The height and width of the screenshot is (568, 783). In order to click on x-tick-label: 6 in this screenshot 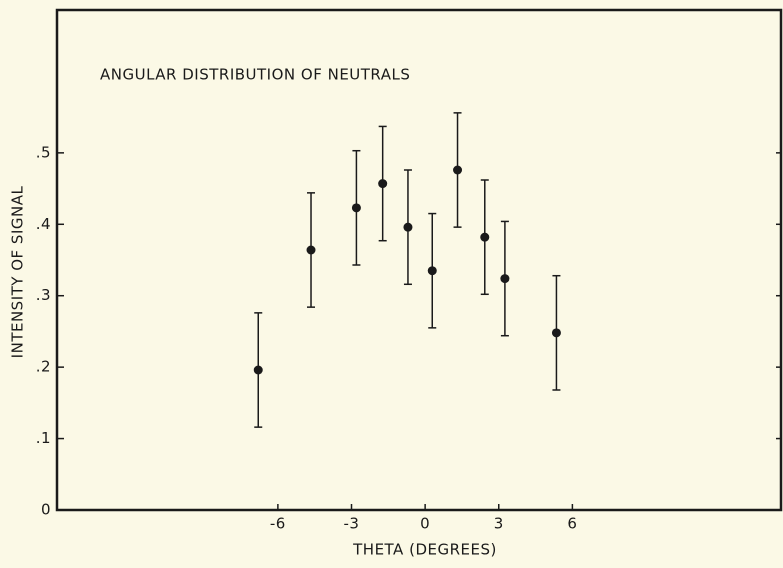, I will do `click(572, 524)`.